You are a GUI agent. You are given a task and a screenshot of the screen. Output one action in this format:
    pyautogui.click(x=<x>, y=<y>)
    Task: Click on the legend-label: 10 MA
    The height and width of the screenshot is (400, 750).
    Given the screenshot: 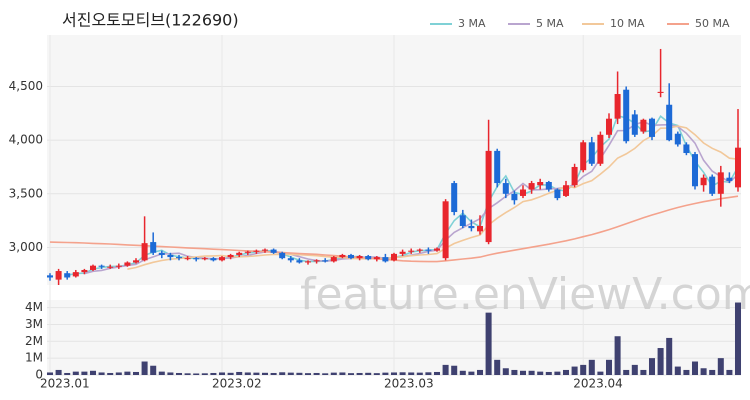 What is the action you would take?
    pyautogui.click(x=627, y=23)
    